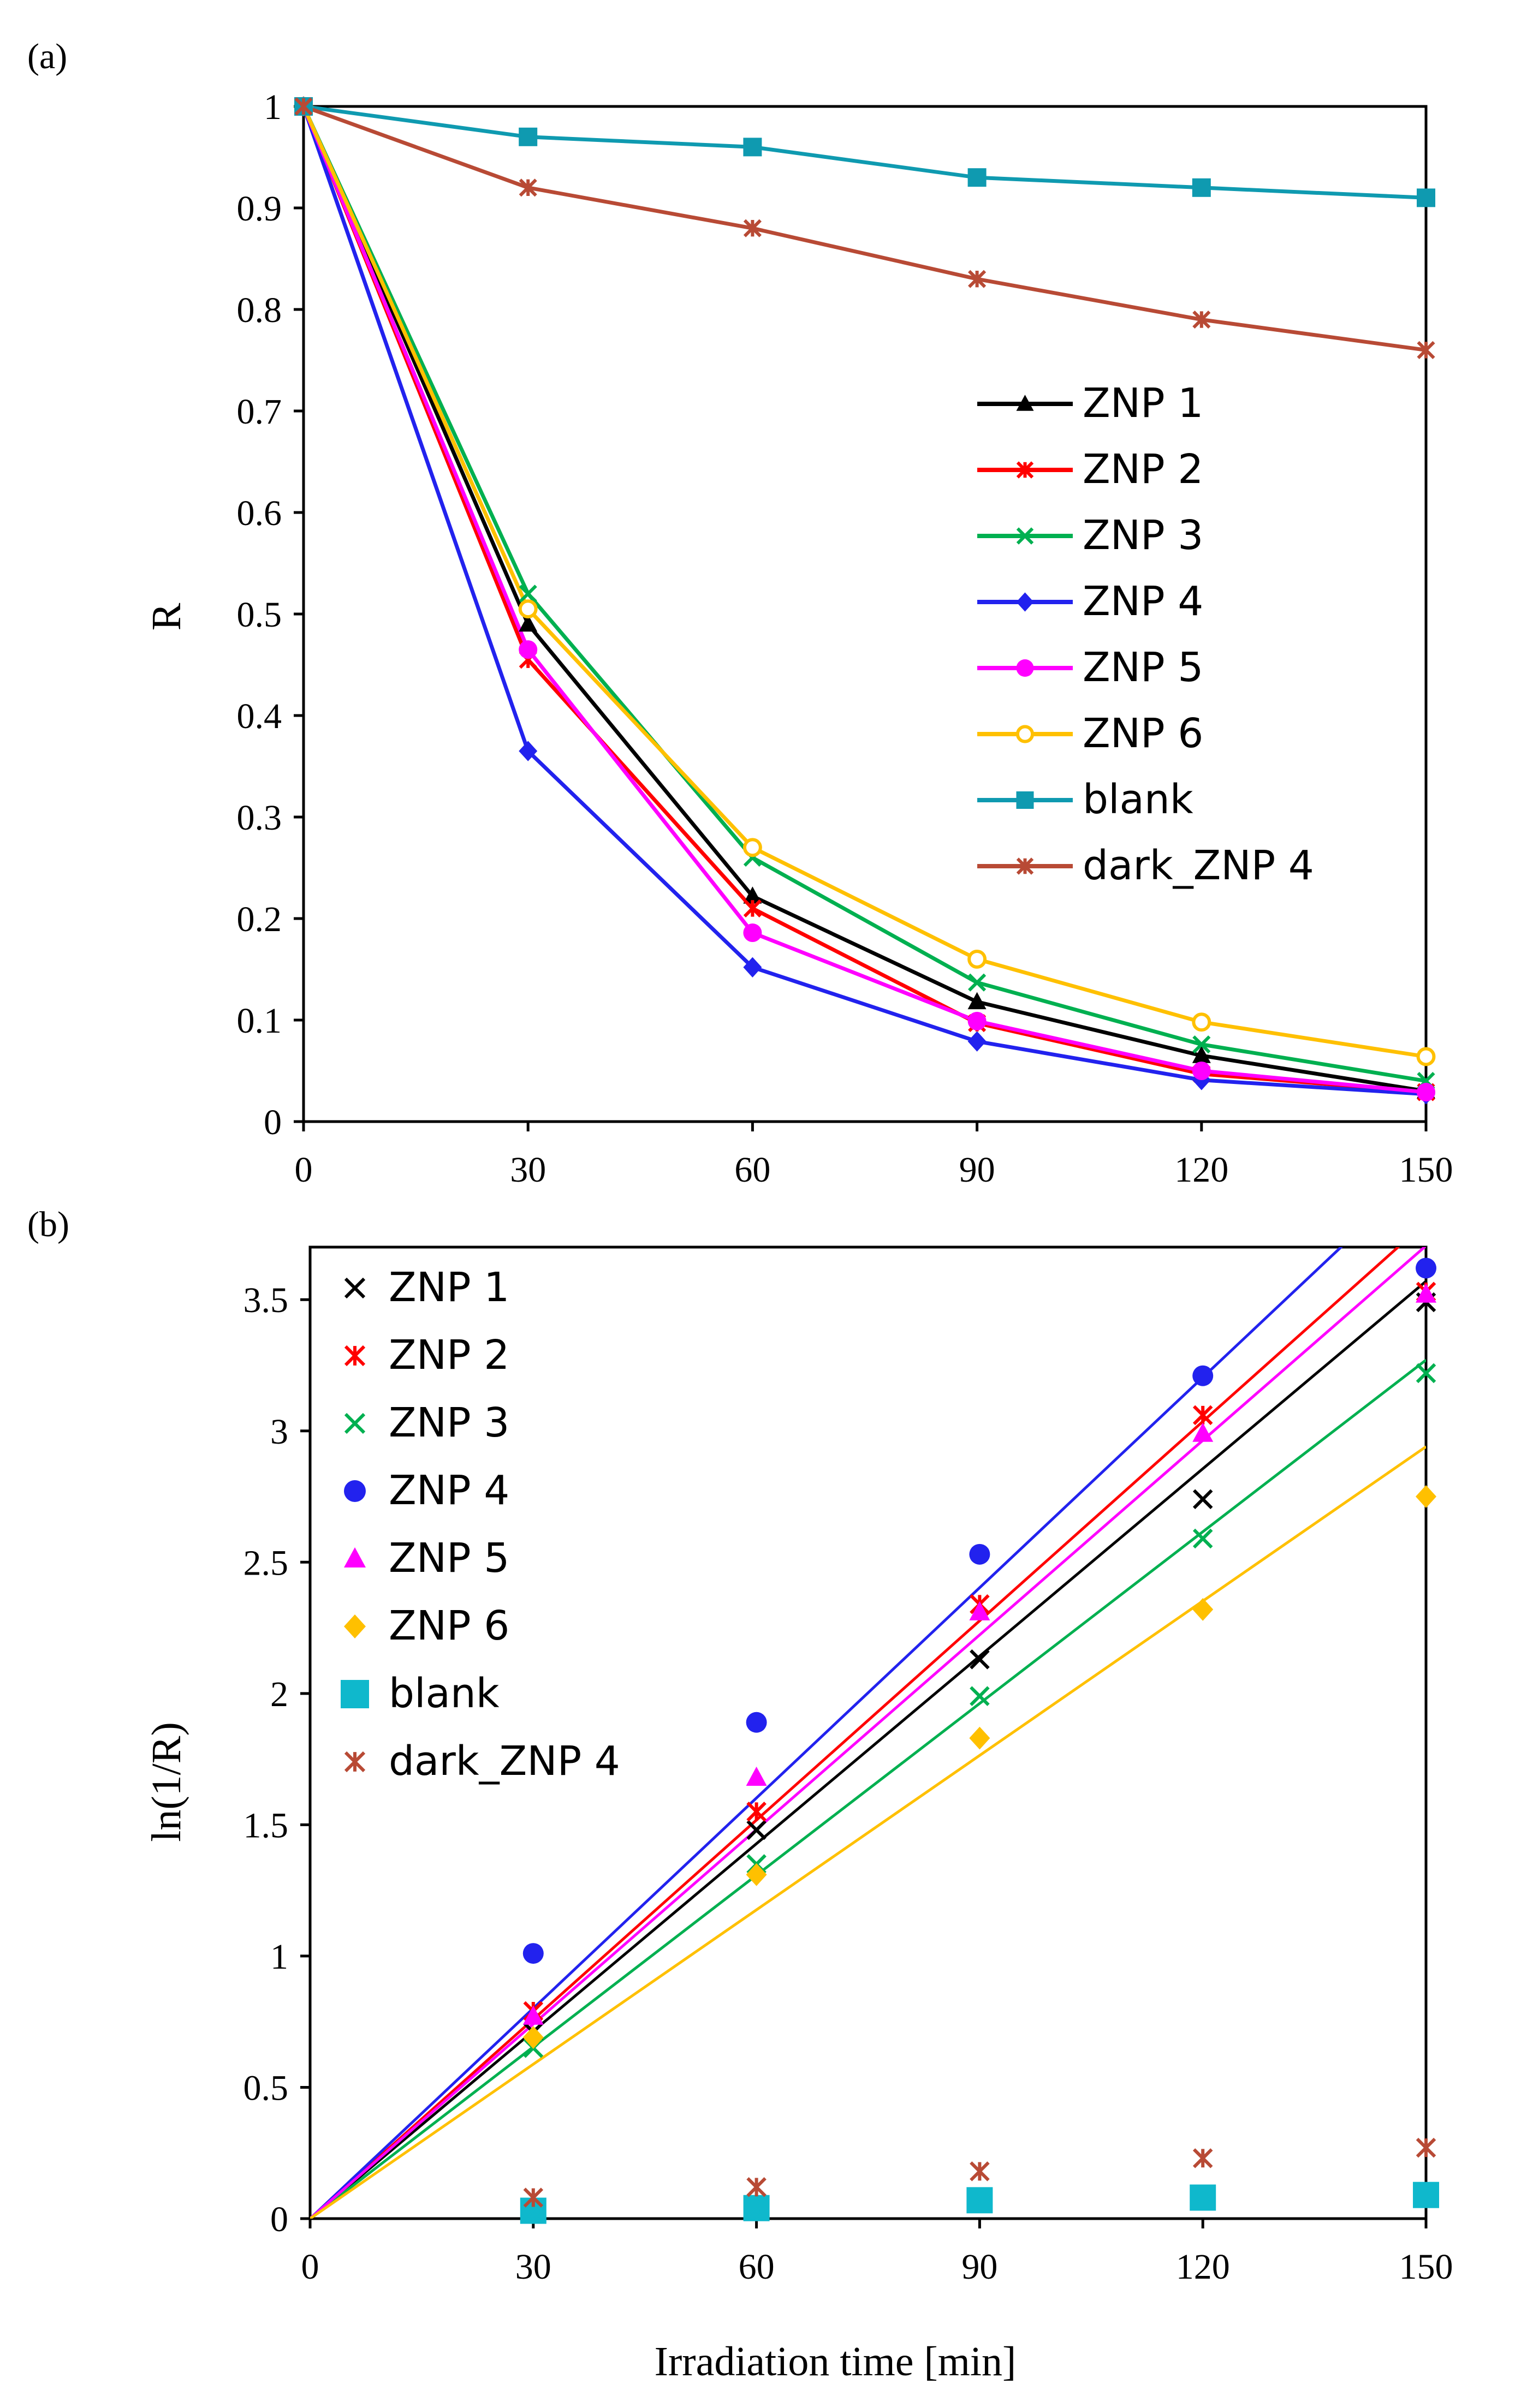 The image size is (1515, 2408). Describe the element at coordinates (1201, 1170) in the screenshot. I see `x-tick-label-a: 120` at that location.